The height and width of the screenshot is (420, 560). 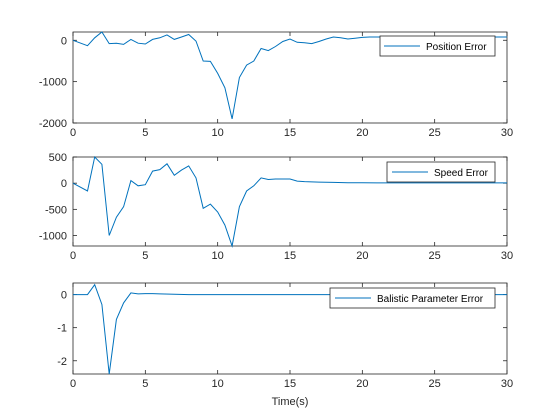 What do you see at coordinates (430, 299) in the screenshot?
I see `legend-label: Balistic Parameter Error` at bounding box center [430, 299].